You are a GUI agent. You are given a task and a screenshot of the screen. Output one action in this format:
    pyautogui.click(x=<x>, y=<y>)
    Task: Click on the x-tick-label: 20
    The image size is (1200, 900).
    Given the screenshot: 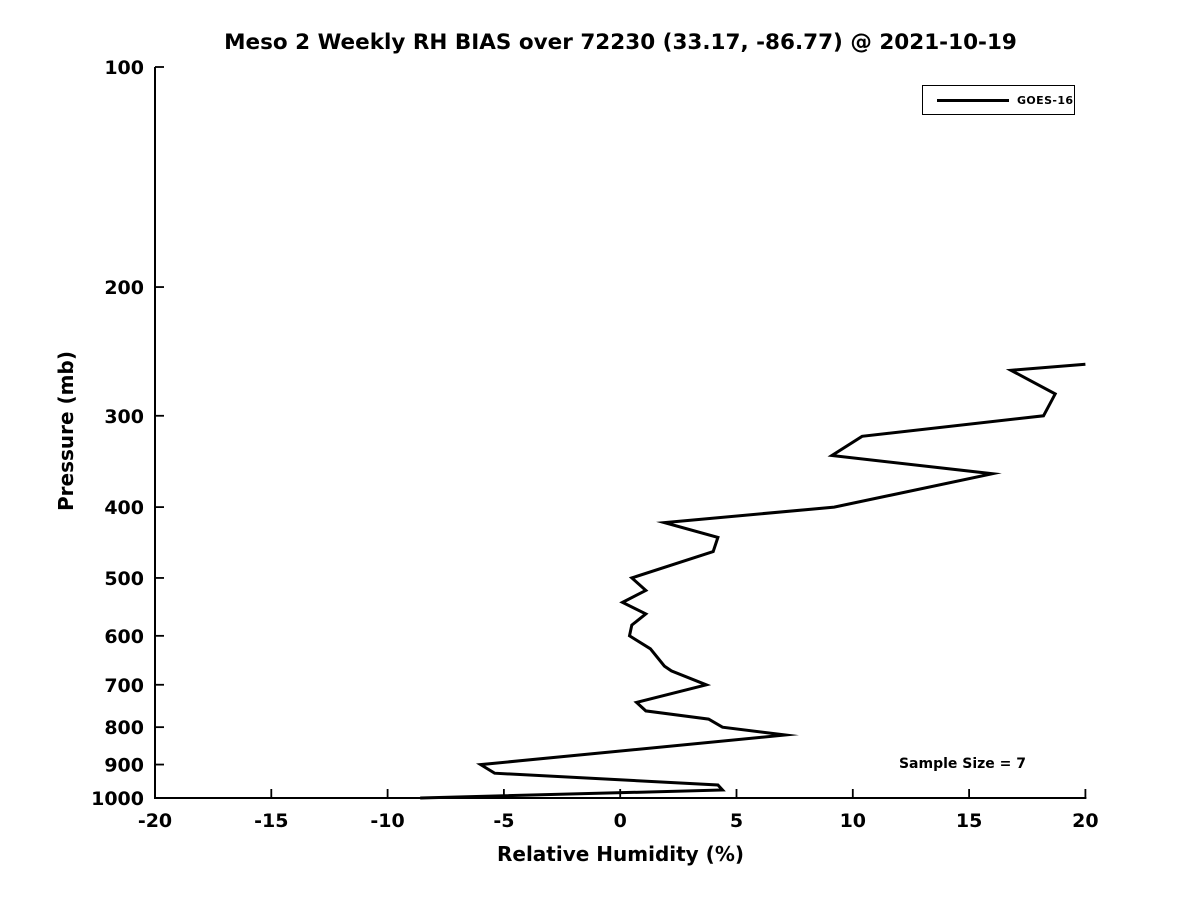 What is the action you would take?
    pyautogui.click(x=1085, y=821)
    